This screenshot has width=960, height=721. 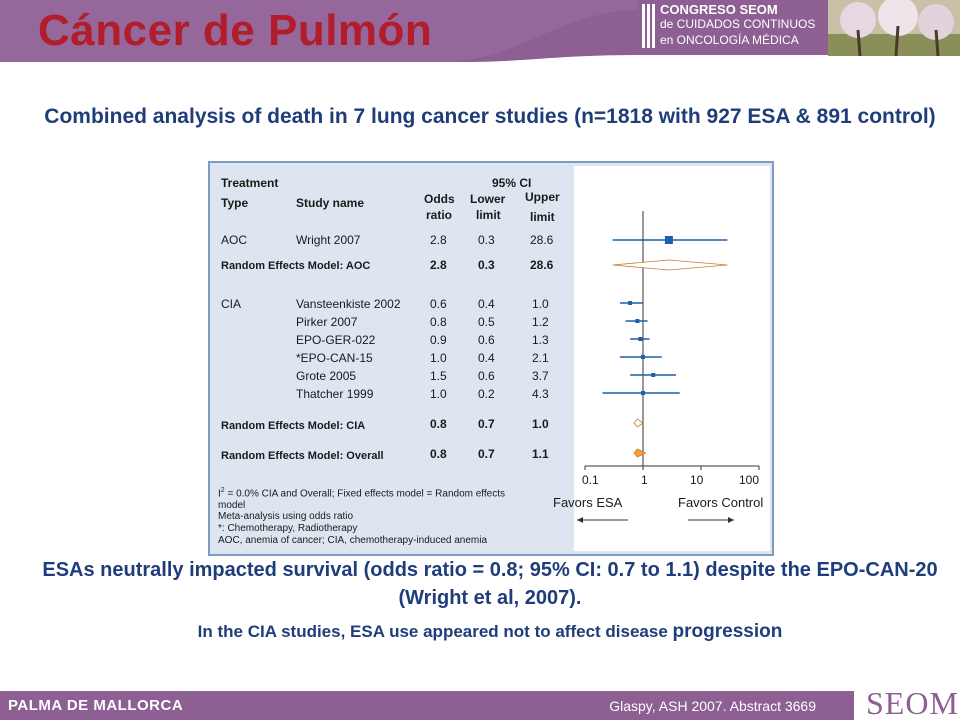 What do you see at coordinates (749, 480) in the screenshot?
I see `axis-tick-label: 100` at bounding box center [749, 480].